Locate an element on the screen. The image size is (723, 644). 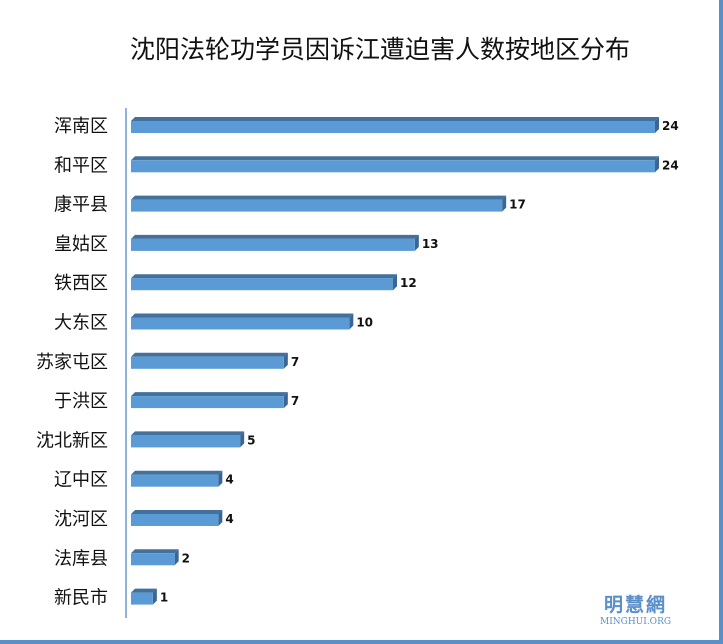
category-label: 沈北新区 is located at coordinates (72, 440).